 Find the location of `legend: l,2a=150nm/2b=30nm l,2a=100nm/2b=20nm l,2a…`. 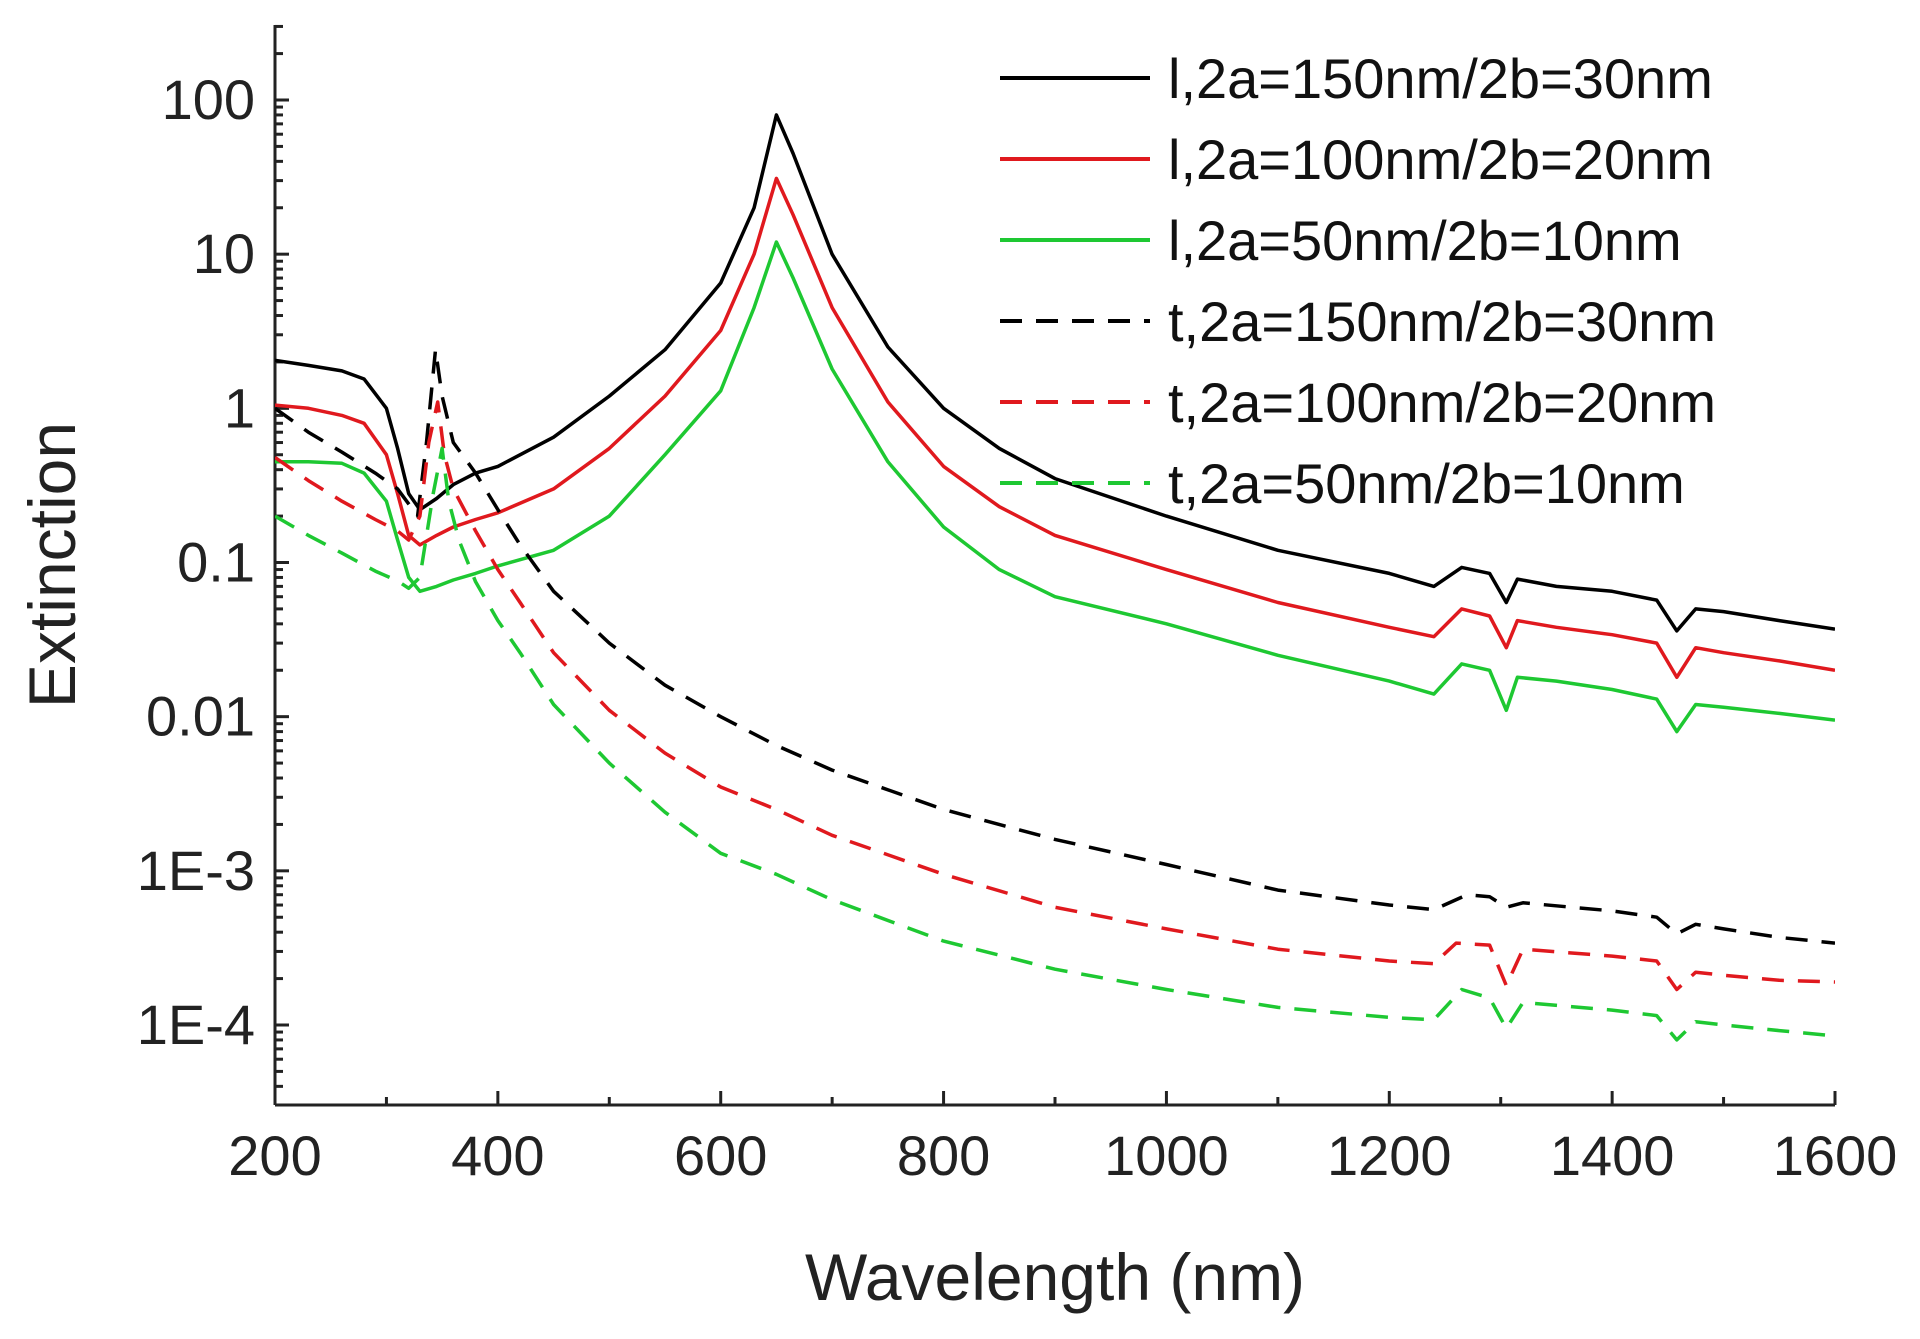

legend: l,2a=150nm/2b=30nm l,2a=100nm/2b=20nm l,2a… is located at coordinates (1358, 281).